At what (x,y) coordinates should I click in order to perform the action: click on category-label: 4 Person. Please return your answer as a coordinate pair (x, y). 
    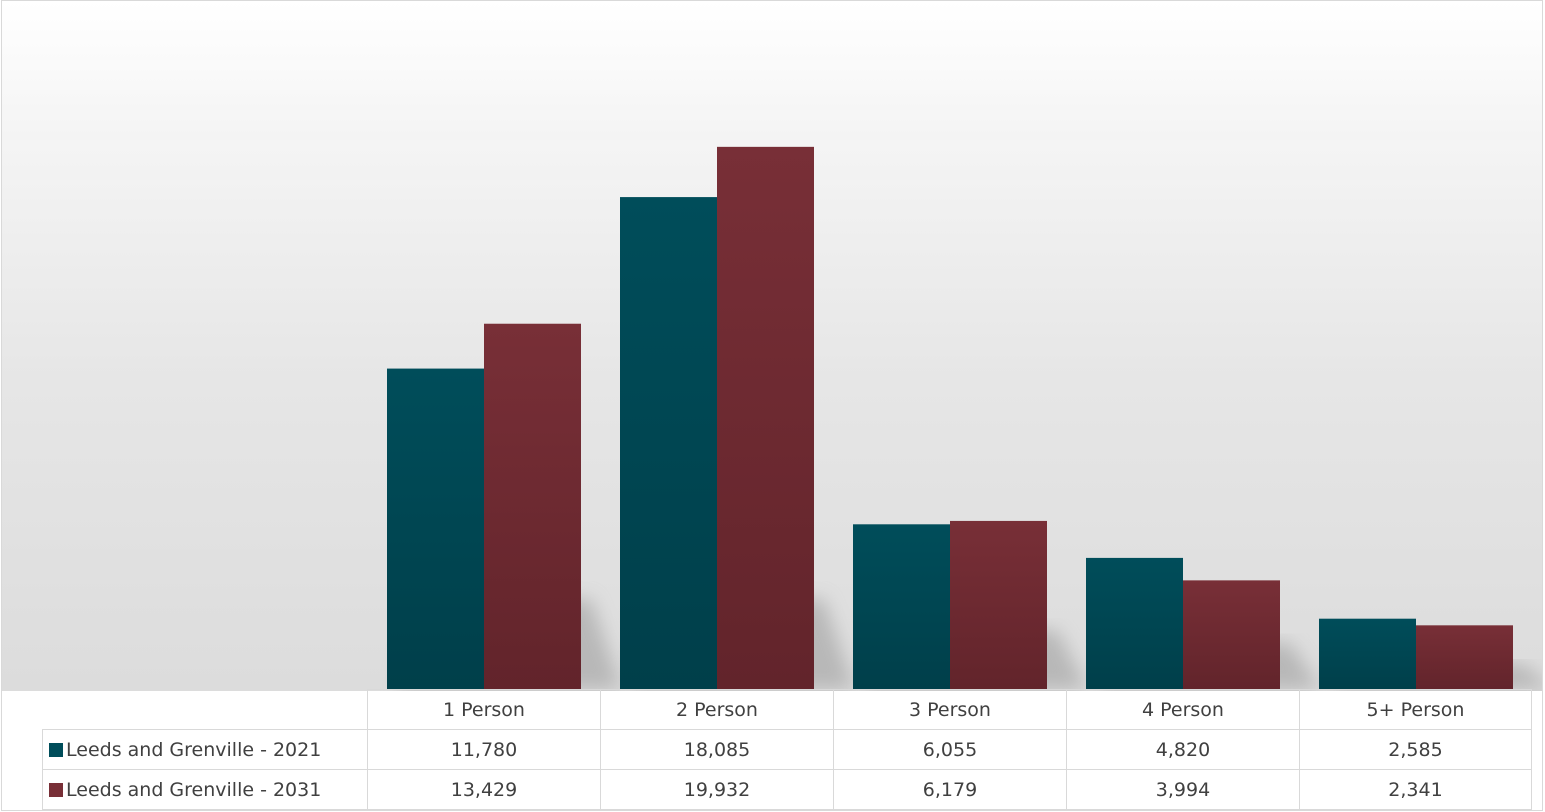
    Looking at the image, I should click on (1183, 709).